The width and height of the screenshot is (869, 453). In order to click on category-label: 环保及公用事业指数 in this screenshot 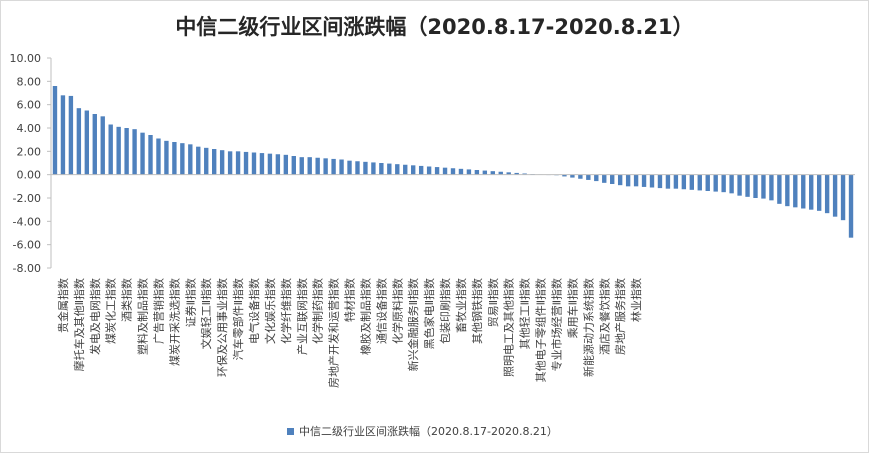, I will do `click(222, 327)`.